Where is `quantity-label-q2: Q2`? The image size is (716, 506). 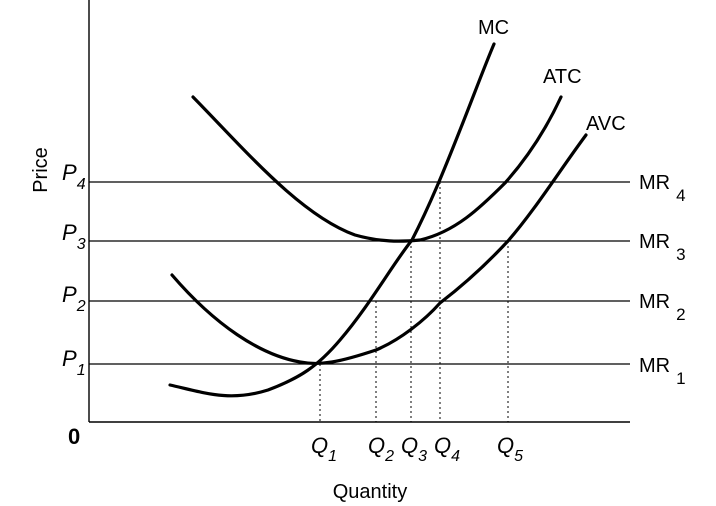
quantity-label-q2: Q2 is located at coordinates (381, 449).